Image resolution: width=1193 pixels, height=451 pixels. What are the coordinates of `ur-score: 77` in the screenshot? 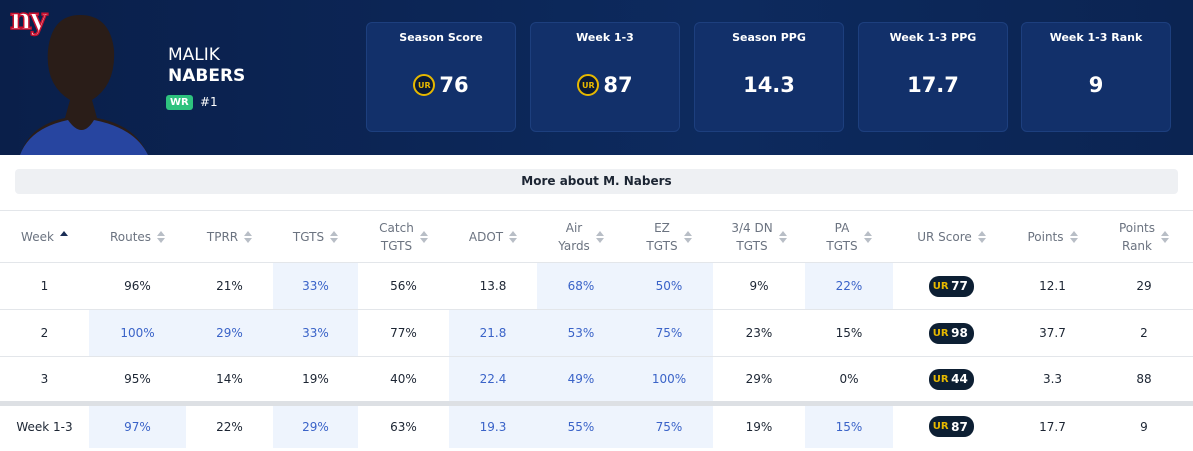 It's located at (959, 286).